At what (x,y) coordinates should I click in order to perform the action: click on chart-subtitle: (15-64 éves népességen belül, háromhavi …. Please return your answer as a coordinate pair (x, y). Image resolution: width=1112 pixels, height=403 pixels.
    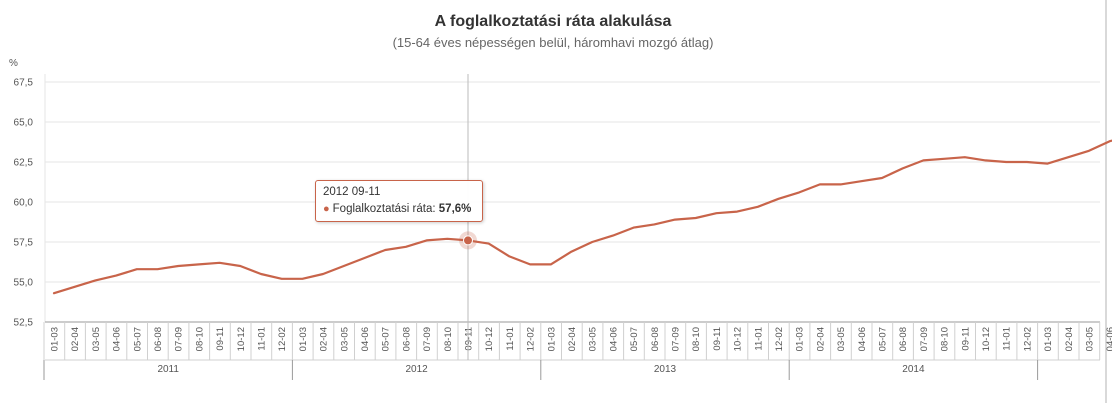
    Looking at the image, I should click on (553, 42).